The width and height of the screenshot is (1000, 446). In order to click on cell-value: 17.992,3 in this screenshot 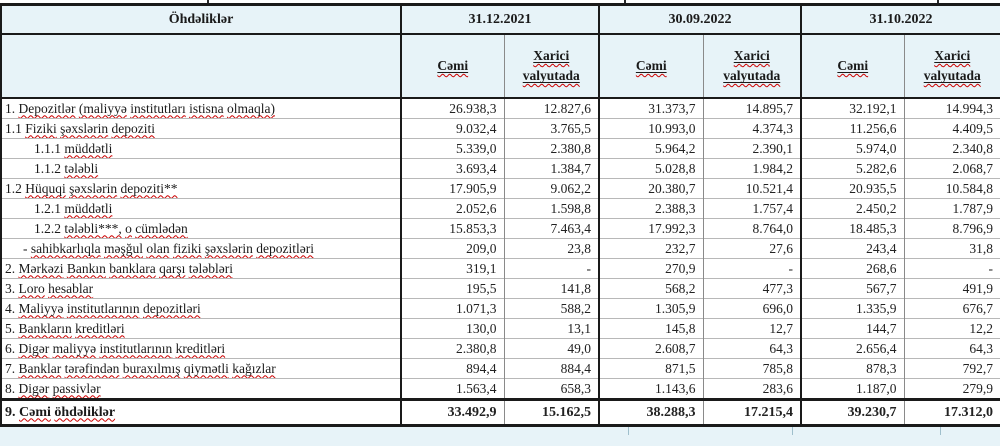, I will do `click(650, 228)`.